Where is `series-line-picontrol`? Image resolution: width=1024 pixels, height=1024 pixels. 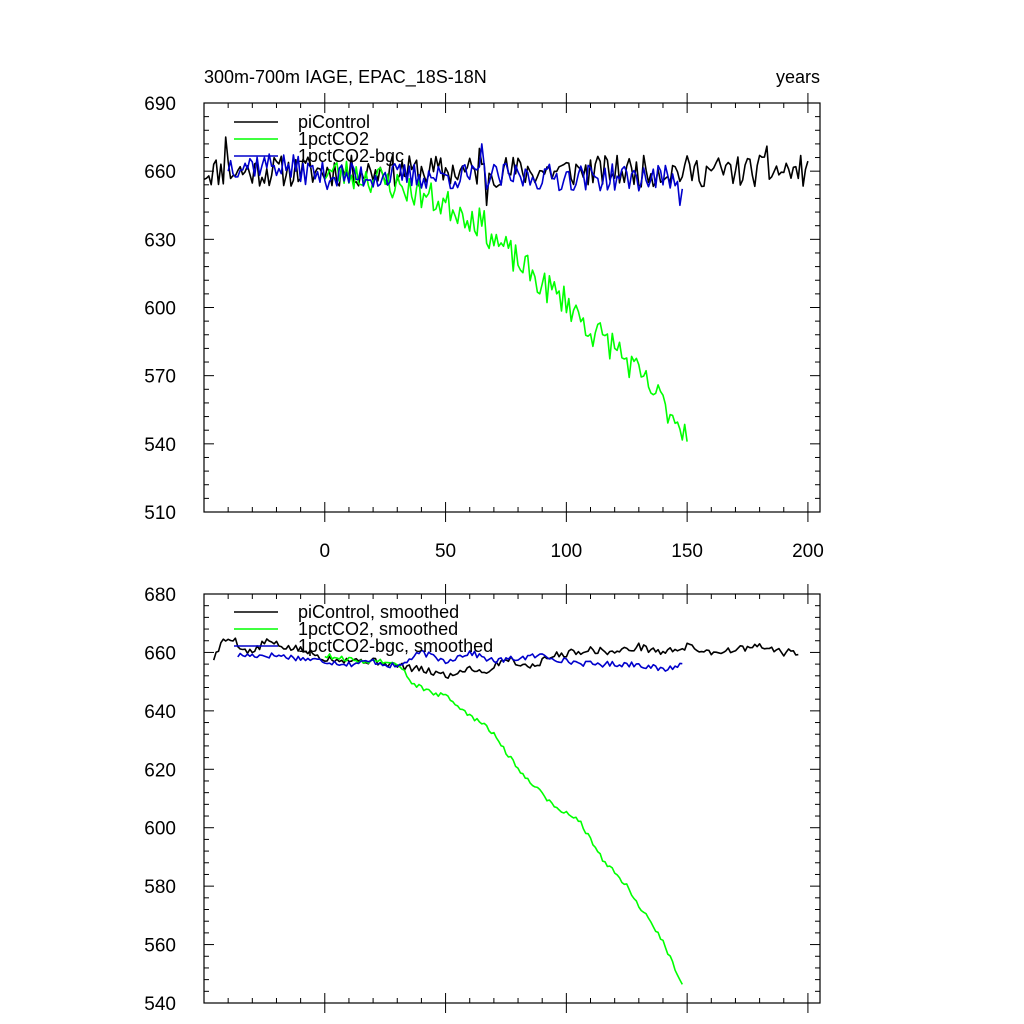 series-line-picontrol is located at coordinates (506, 171).